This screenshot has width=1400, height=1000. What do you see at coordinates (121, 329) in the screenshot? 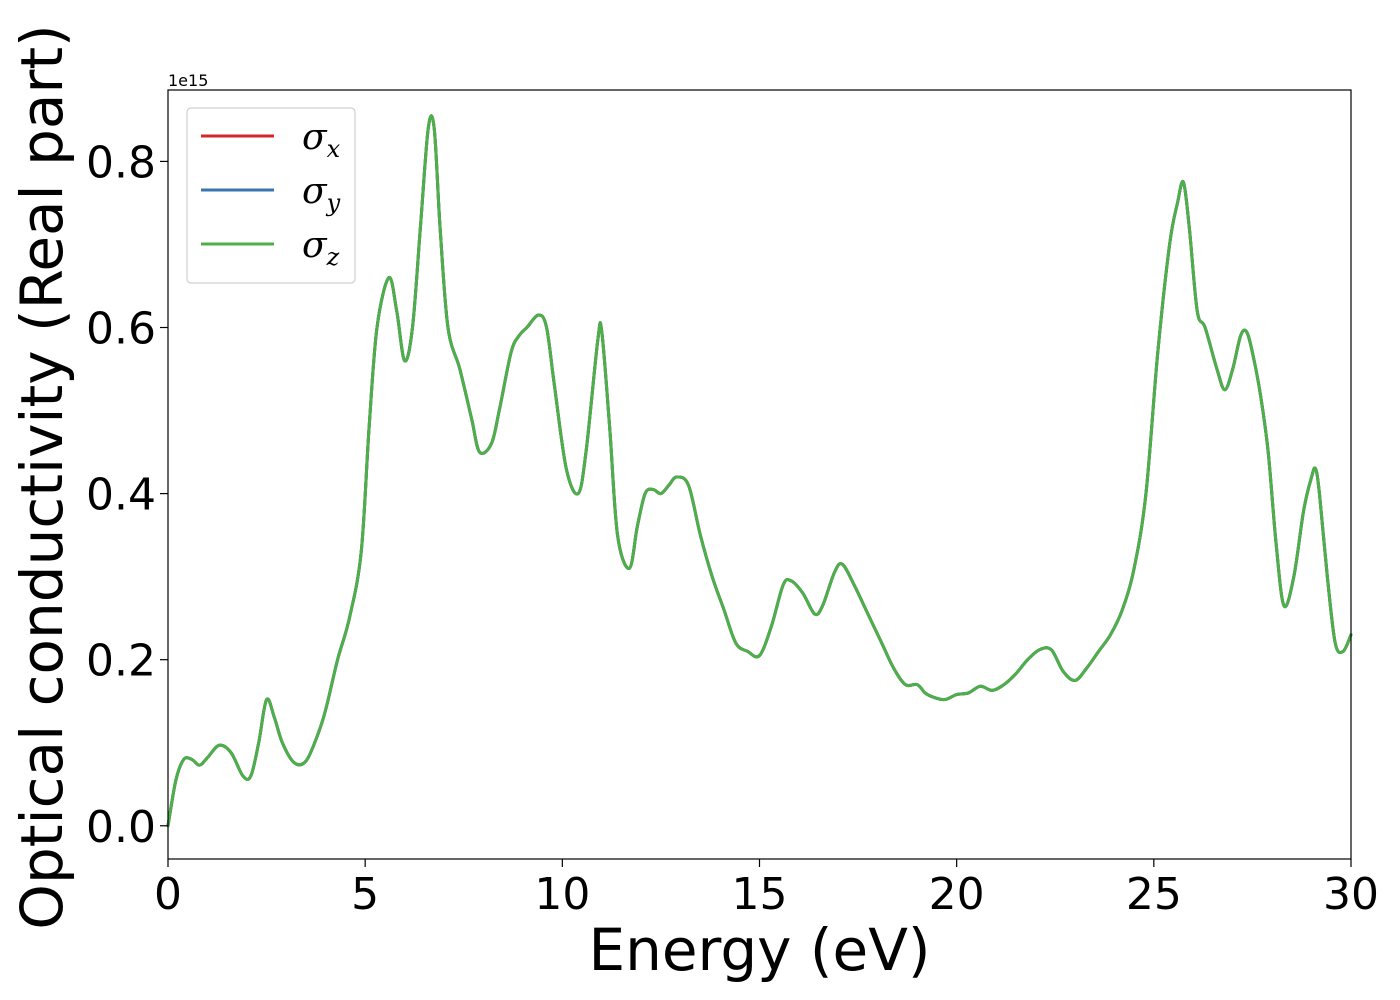
I see `y-tick-label: 0.6` at bounding box center [121, 329].